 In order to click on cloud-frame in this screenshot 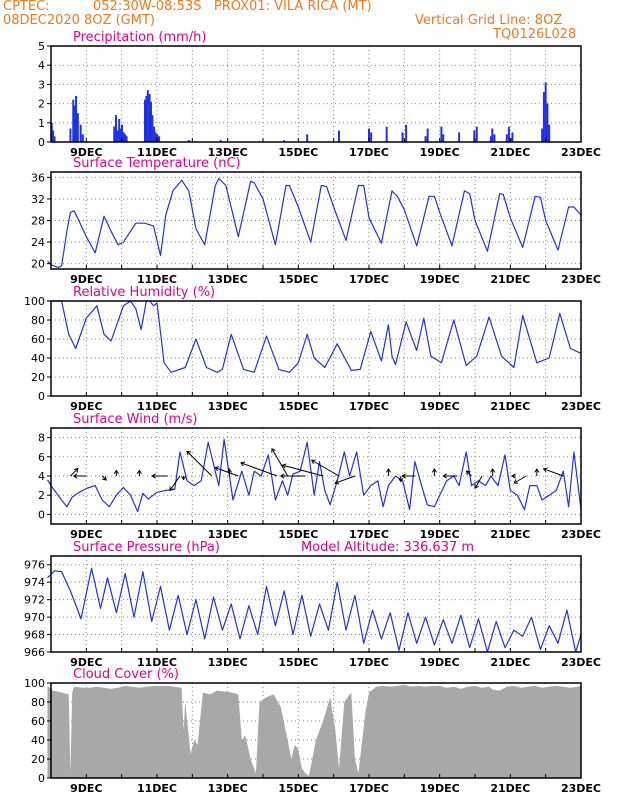, I will do `click(316, 730)`.